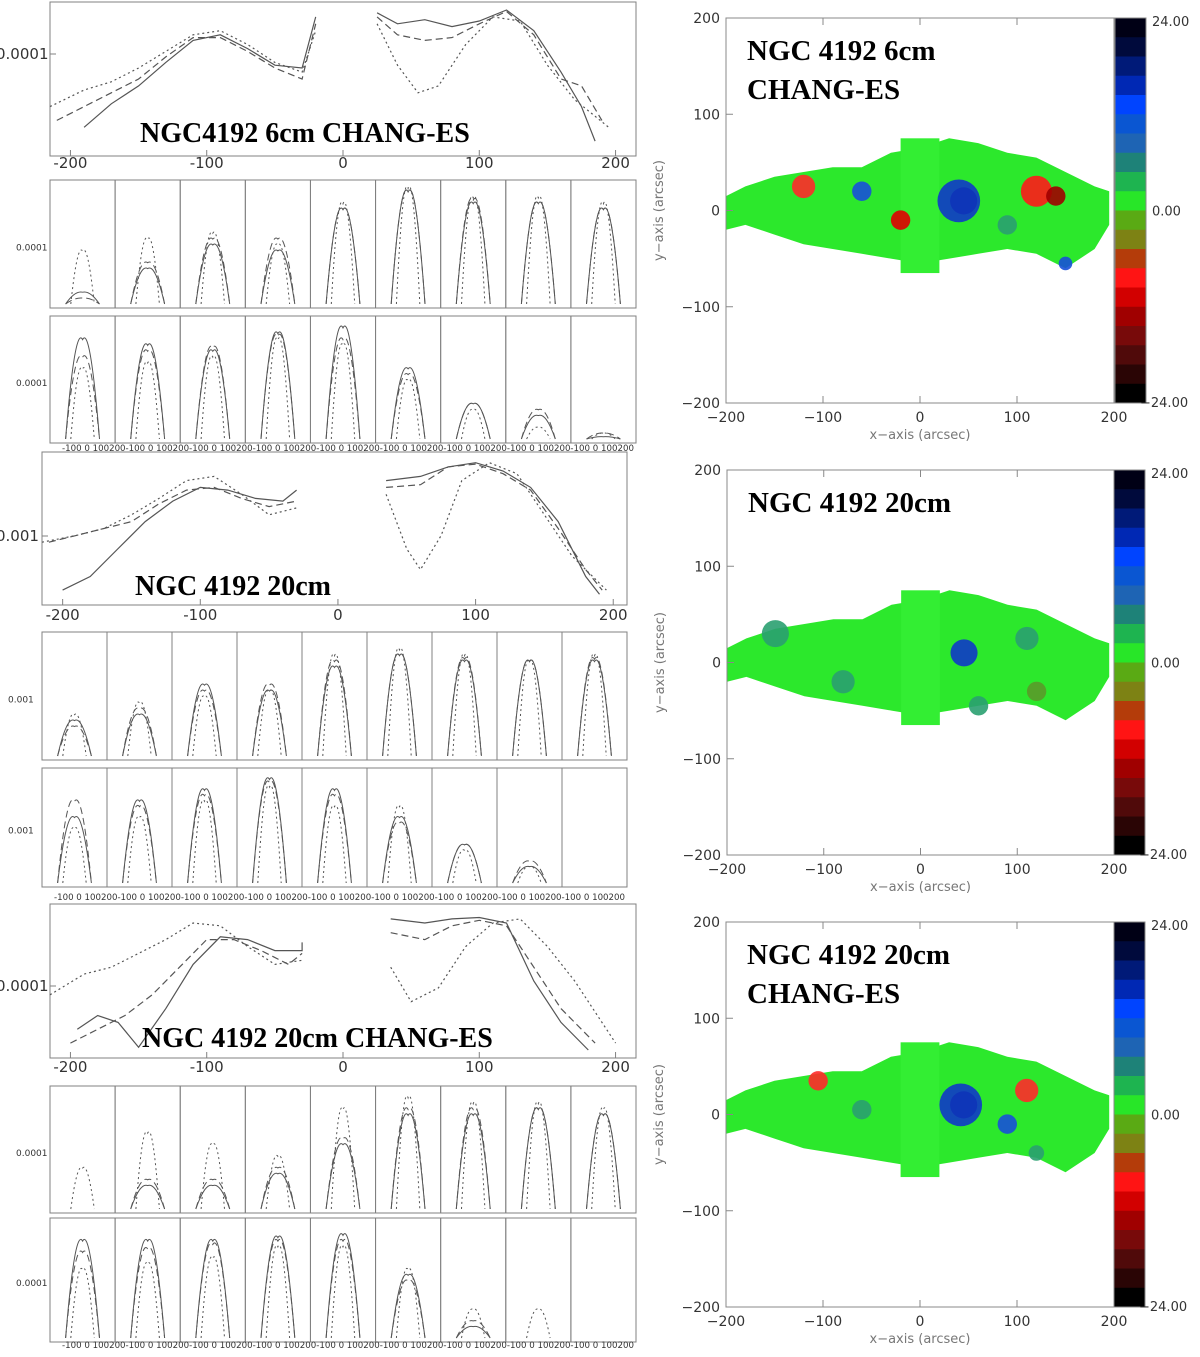  What do you see at coordinates (479, 1067) in the screenshot?
I see `profile-x-tick-label: 100` at bounding box center [479, 1067].